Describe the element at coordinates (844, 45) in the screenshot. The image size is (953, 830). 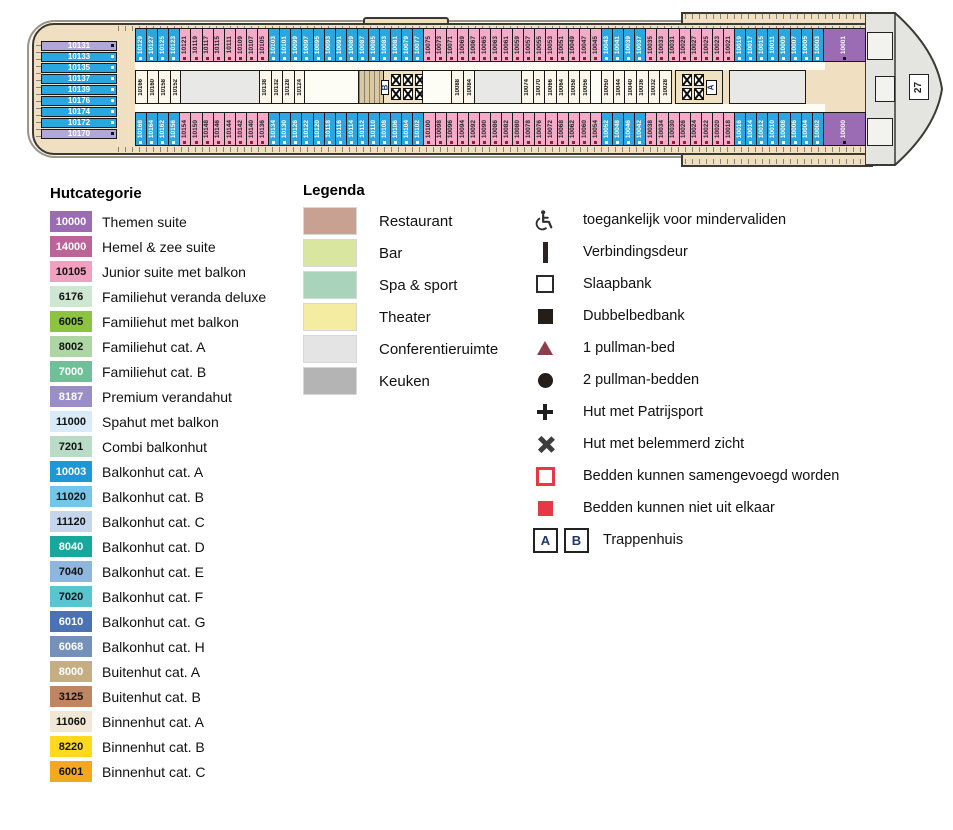
I see `cabin-10001: 10001` at that location.